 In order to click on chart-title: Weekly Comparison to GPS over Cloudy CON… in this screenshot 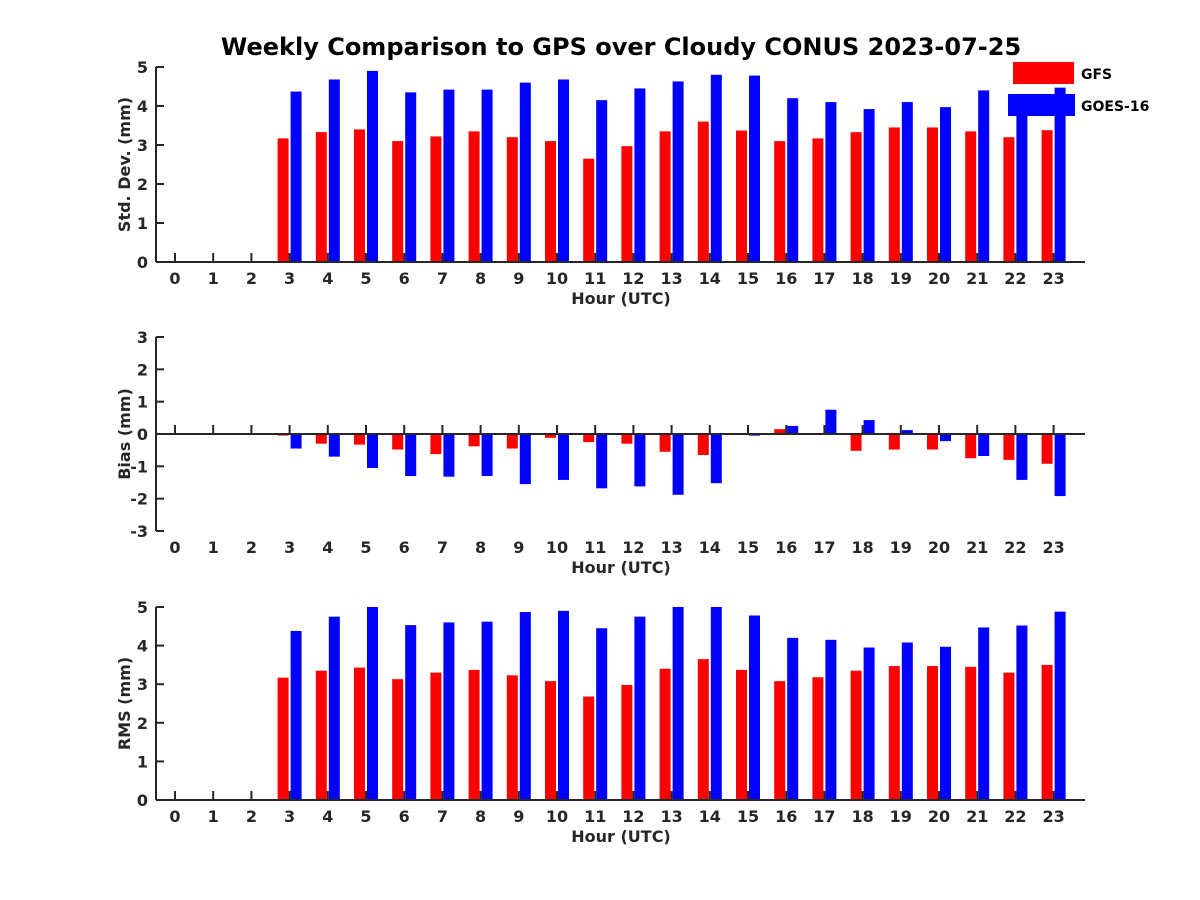, I will do `click(621, 47)`.